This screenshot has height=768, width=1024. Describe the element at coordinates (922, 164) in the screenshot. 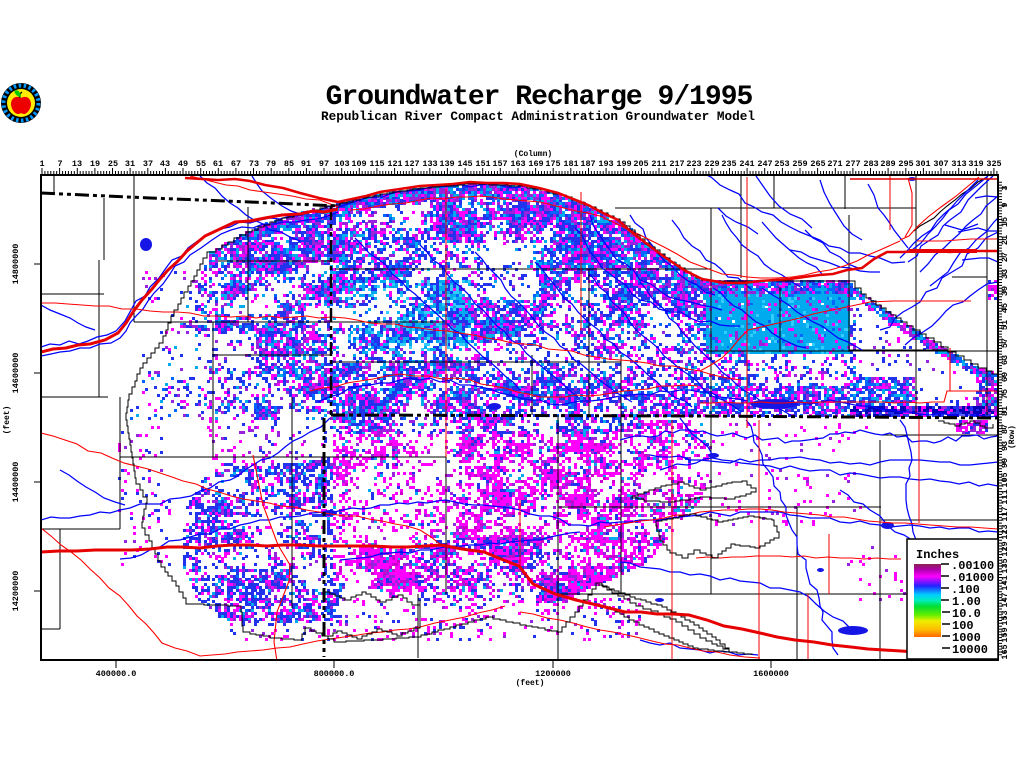

I see `svg-text: 301` at that location.